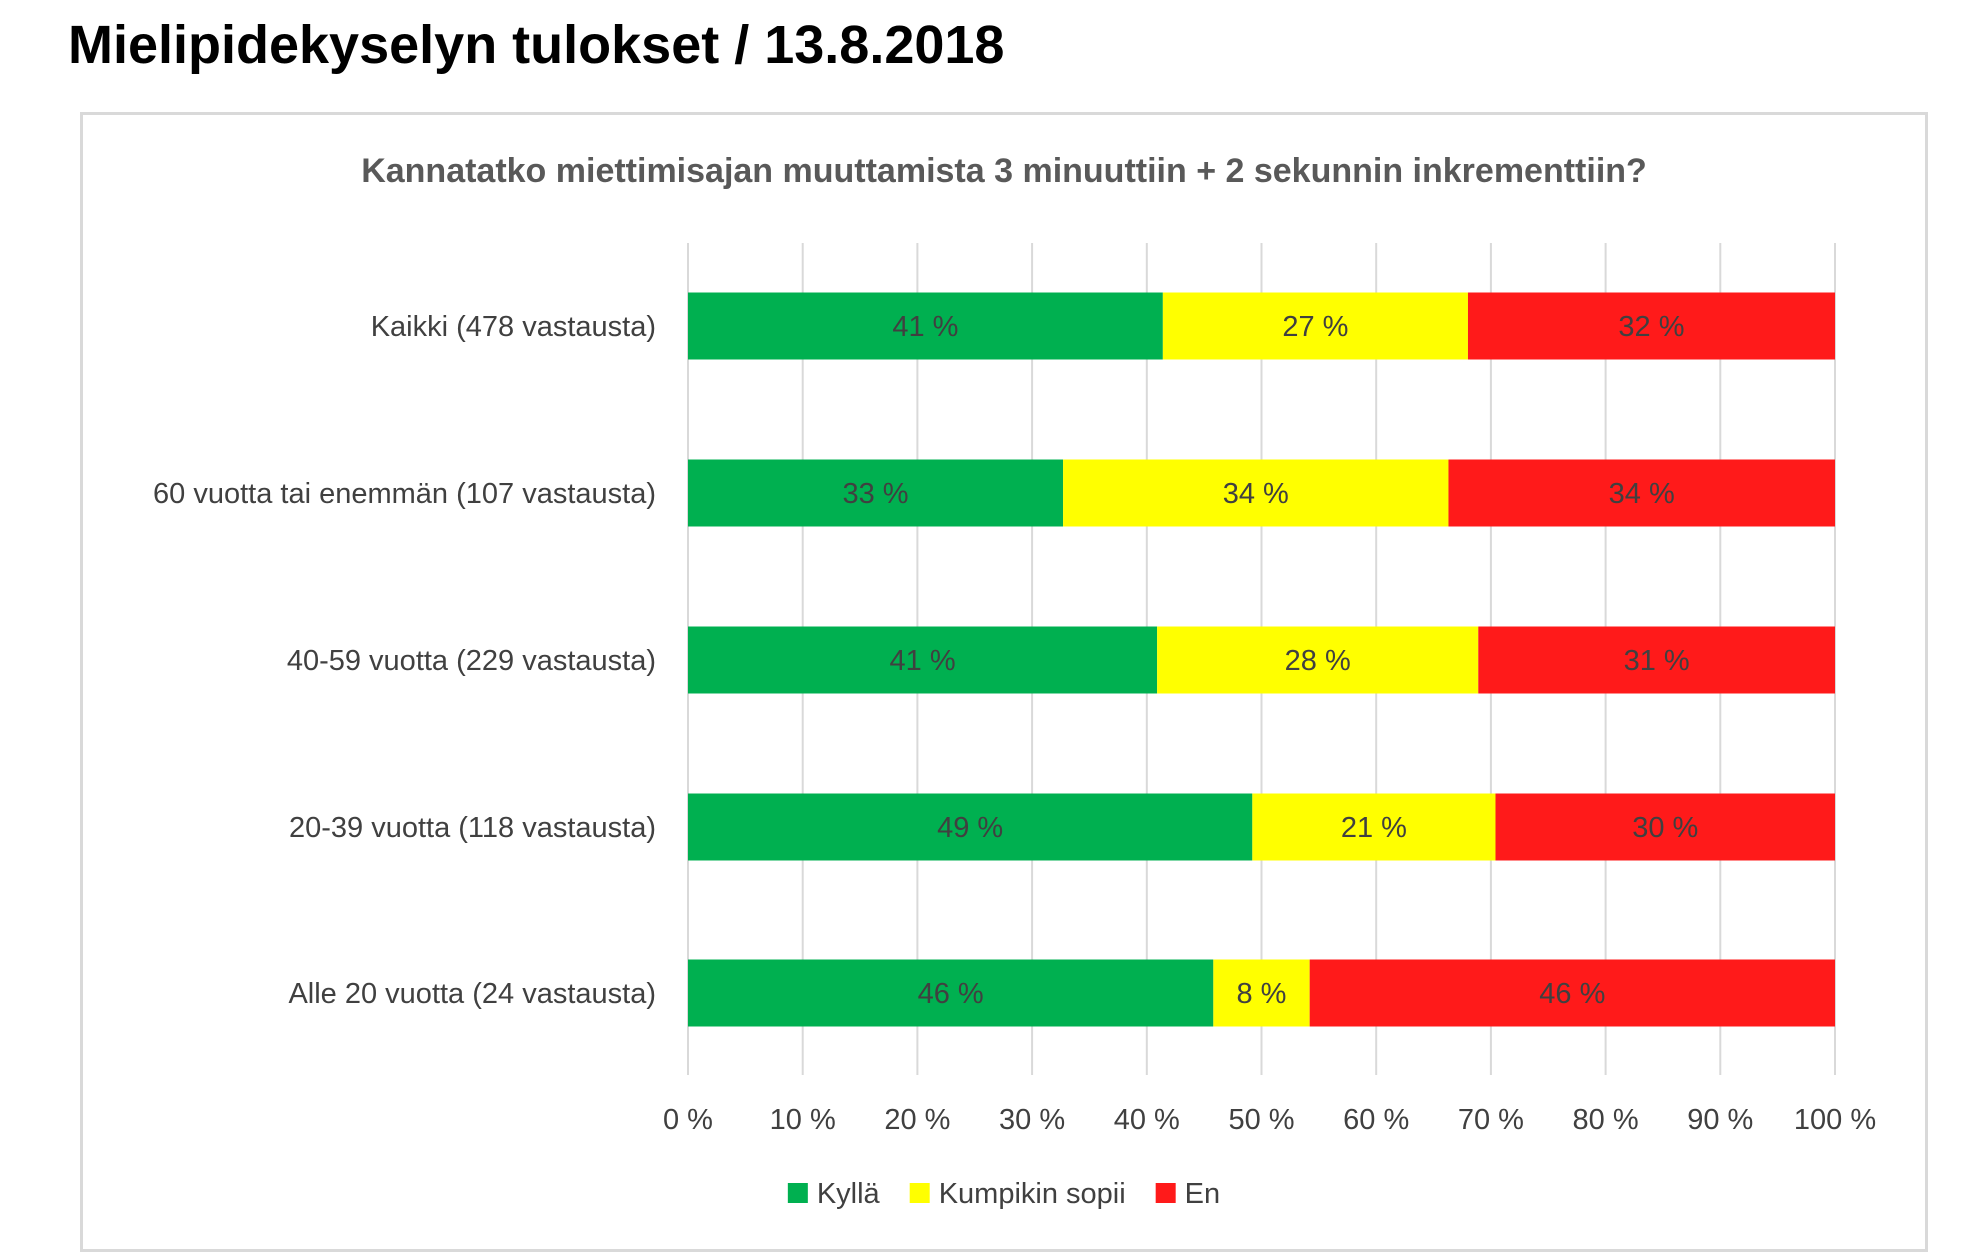 The height and width of the screenshot is (1258, 1962). I want to click on page-title: Mielipidekyselyn tulokset / 13.8.2018, so click(536, 45).